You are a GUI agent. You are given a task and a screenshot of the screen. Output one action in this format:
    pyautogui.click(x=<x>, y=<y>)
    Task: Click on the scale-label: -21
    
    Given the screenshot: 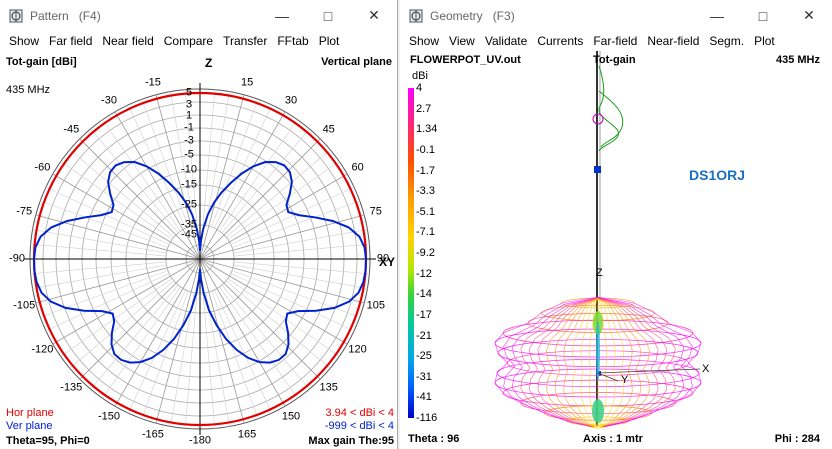 What is the action you would take?
    pyautogui.click(x=424, y=335)
    